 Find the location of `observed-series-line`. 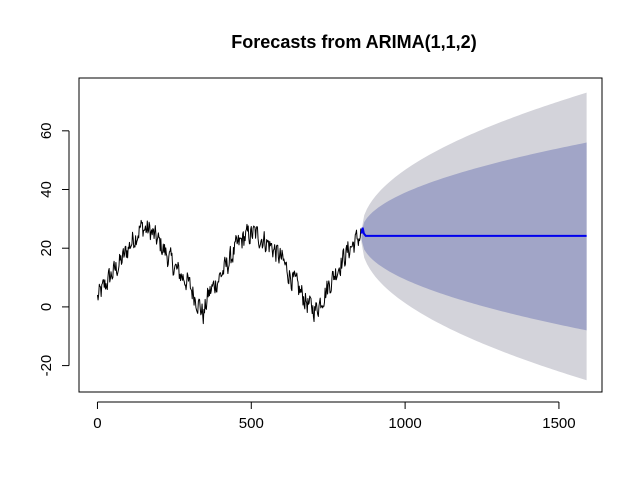

observed-series-line is located at coordinates (229, 272).